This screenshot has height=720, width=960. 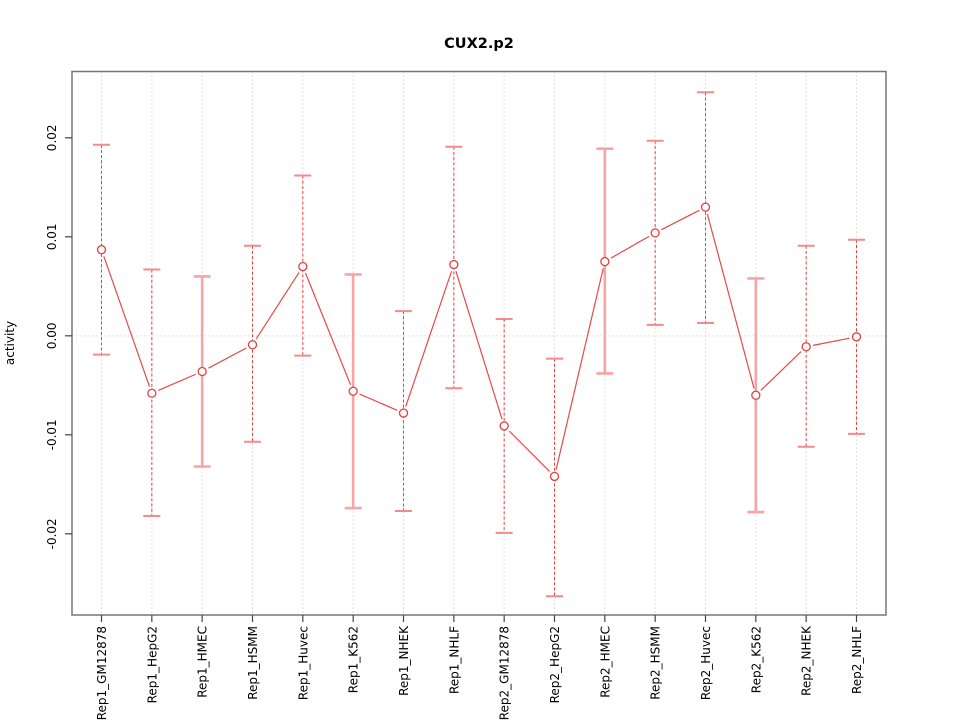 What do you see at coordinates (152, 664) in the screenshot?
I see `x-tick-label: Rep1_HepG2` at bounding box center [152, 664].